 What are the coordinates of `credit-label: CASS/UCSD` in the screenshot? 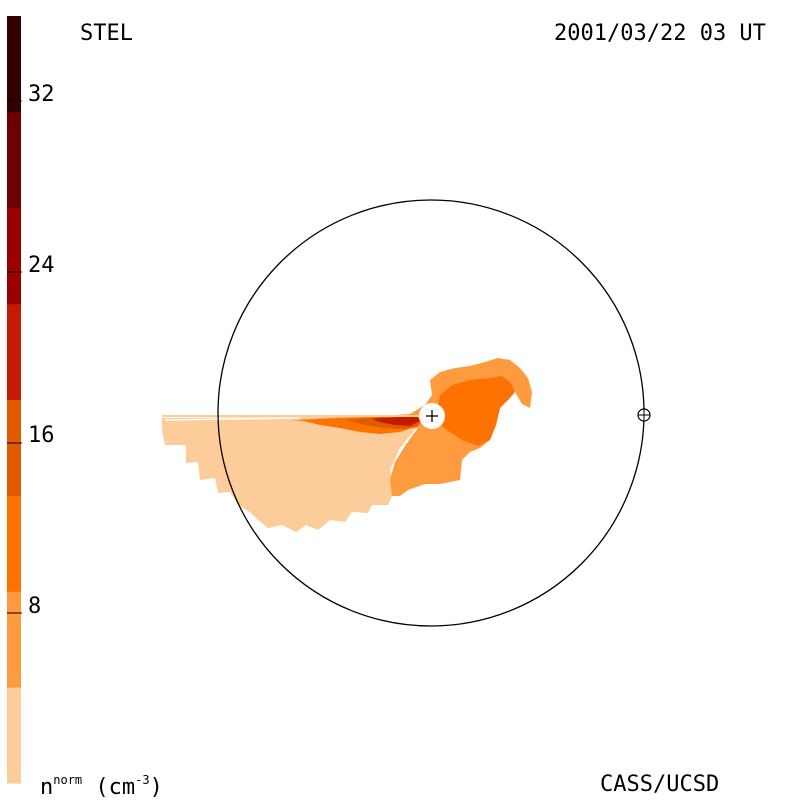 It's located at (660, 784).